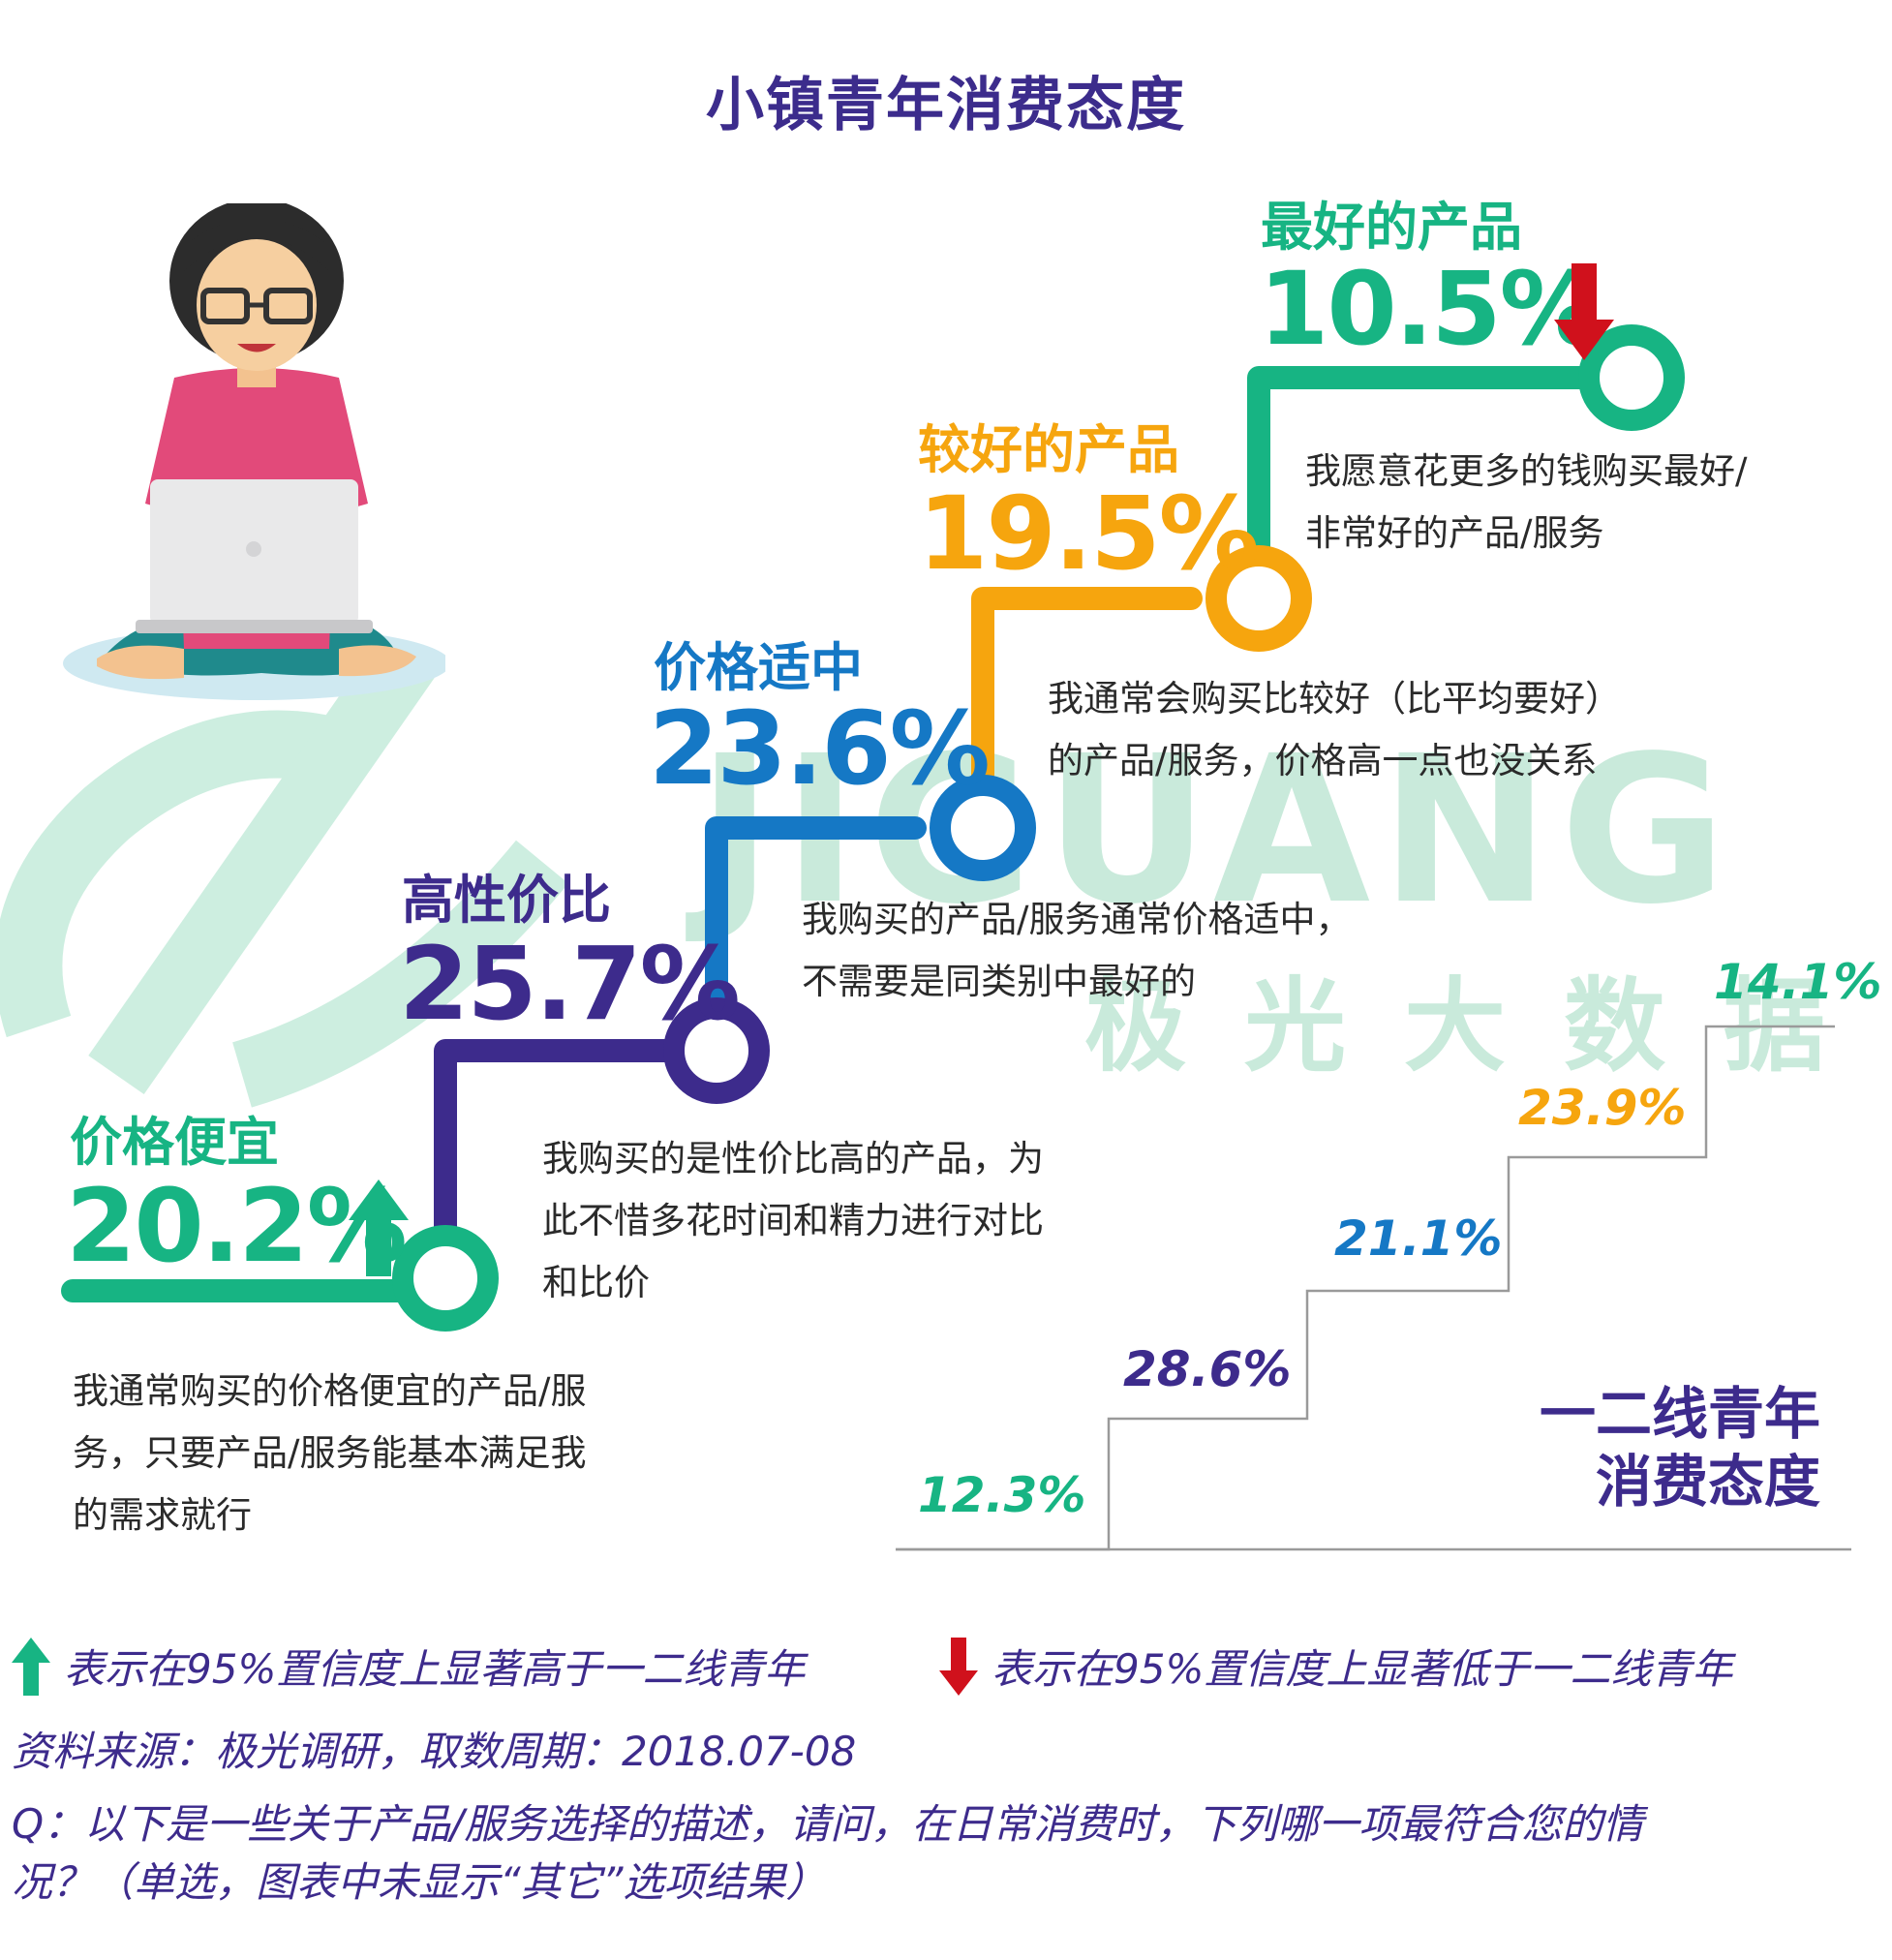 This screenshot has width=1892, height=1960. Describe the element at coordinates (1798, 982) in the screenshot. I see `comparison-value-best-products: 14.1%` at that location.